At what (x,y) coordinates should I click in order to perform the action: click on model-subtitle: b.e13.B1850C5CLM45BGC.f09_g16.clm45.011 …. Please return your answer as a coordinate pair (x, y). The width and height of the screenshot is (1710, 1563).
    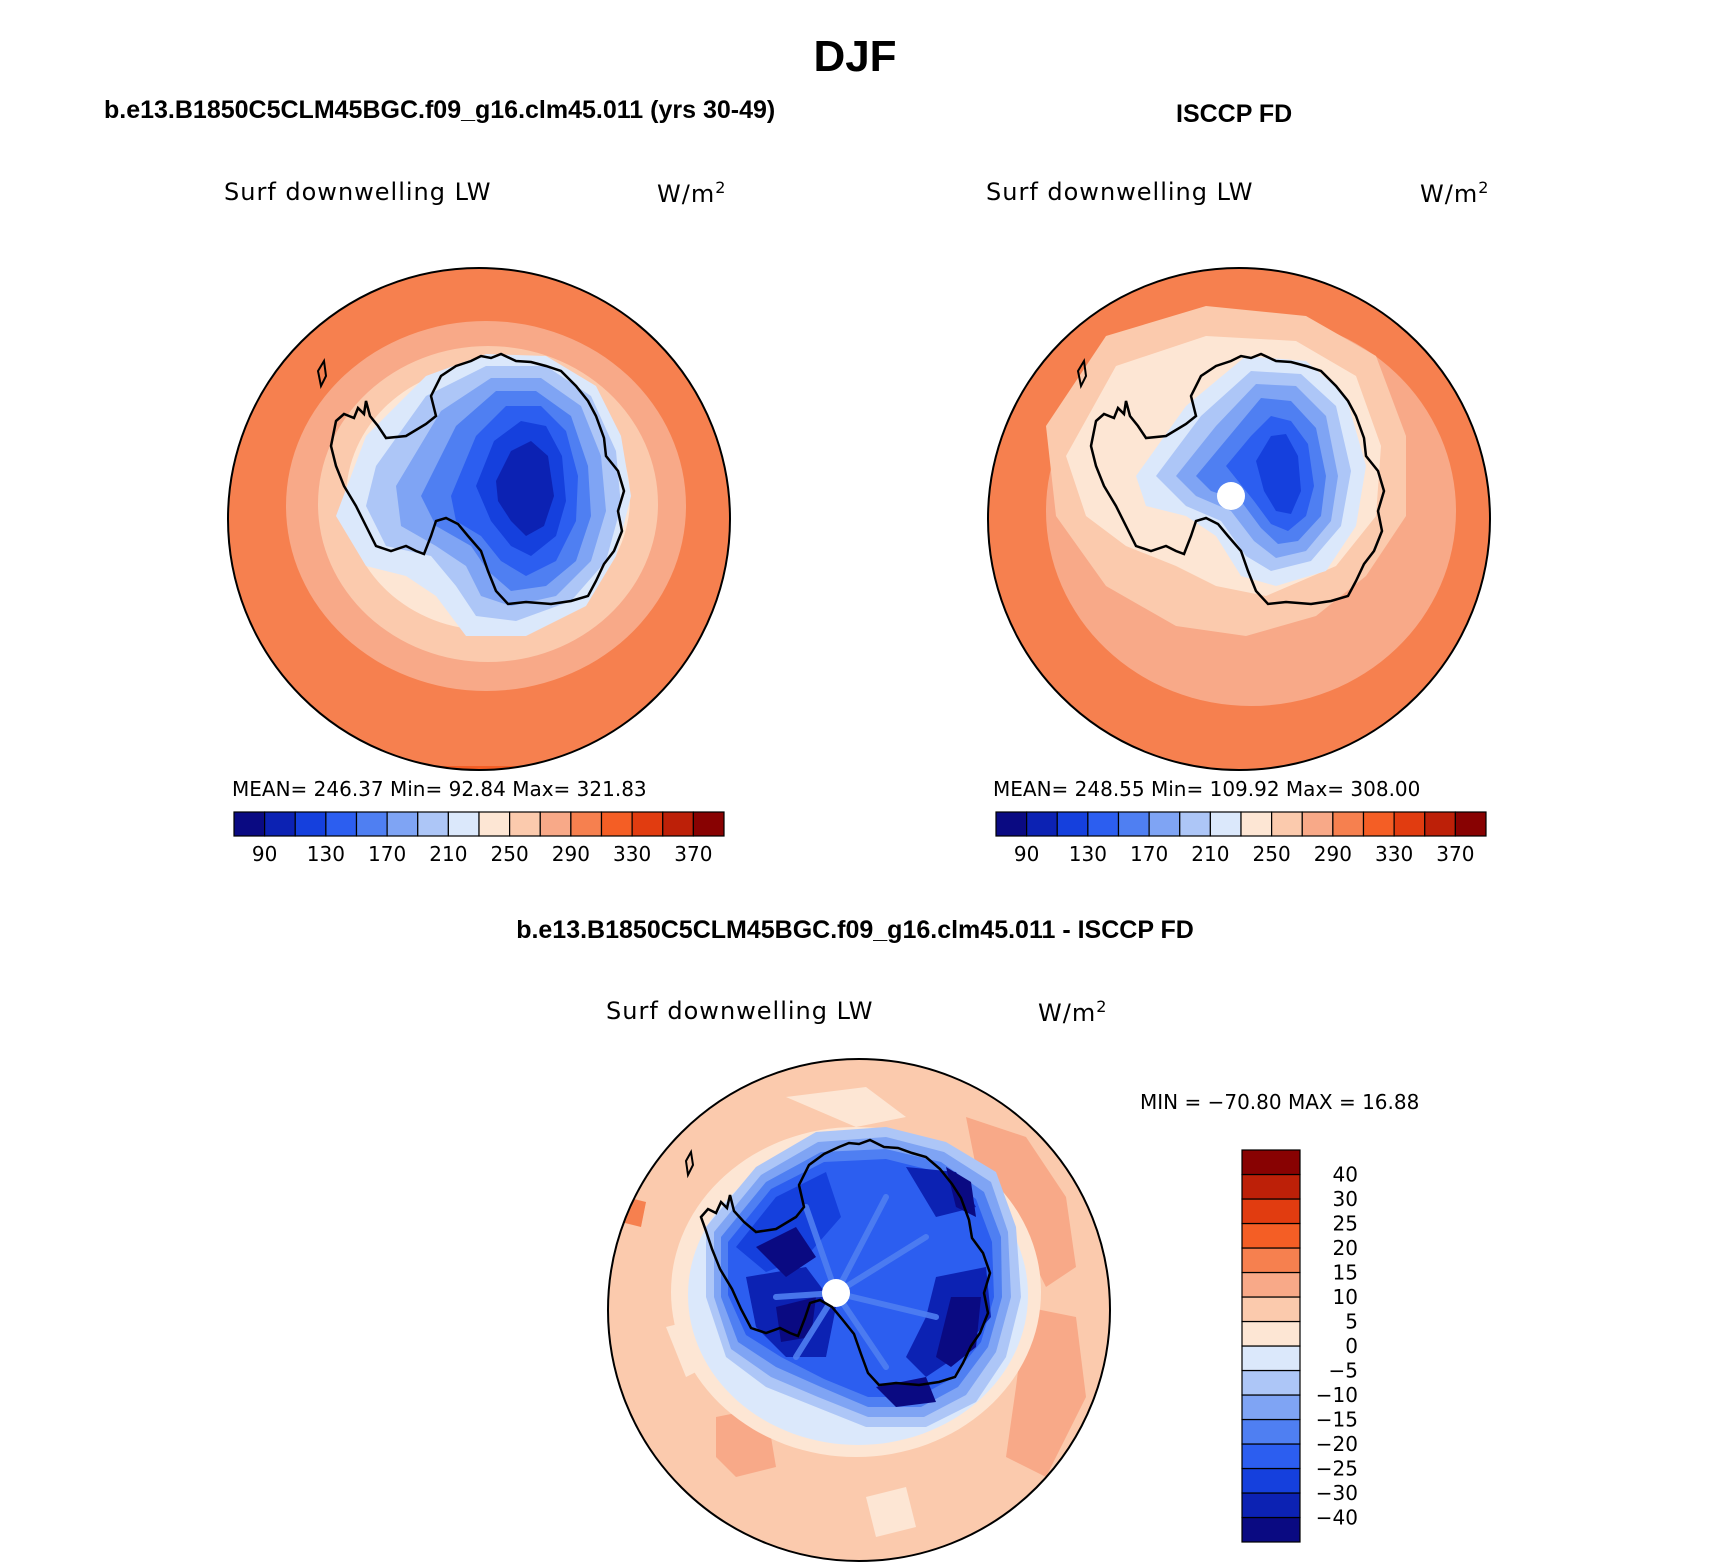
    Looking at the image, I should click on (440, 110).